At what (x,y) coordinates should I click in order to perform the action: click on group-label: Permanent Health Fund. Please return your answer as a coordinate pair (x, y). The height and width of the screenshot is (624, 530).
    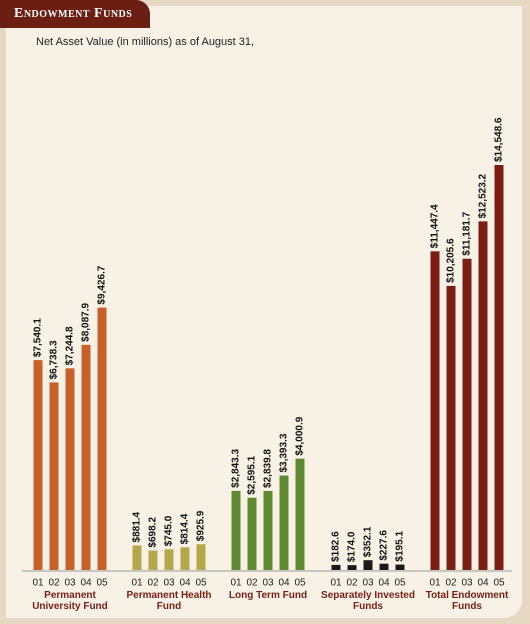
    Looking at the image, I should click on (169, 601).